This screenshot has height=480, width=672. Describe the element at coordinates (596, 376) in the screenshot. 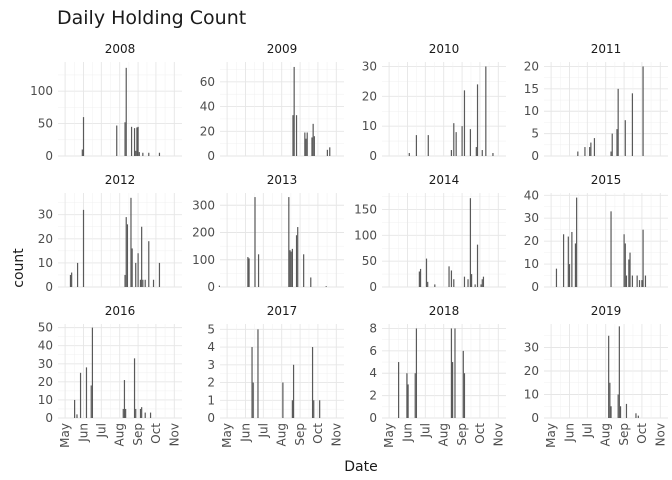

I see `facet-panel-2019: 2019 0 10 20 30 May Jun Jul Aug Sep Oct Nov` at that location.